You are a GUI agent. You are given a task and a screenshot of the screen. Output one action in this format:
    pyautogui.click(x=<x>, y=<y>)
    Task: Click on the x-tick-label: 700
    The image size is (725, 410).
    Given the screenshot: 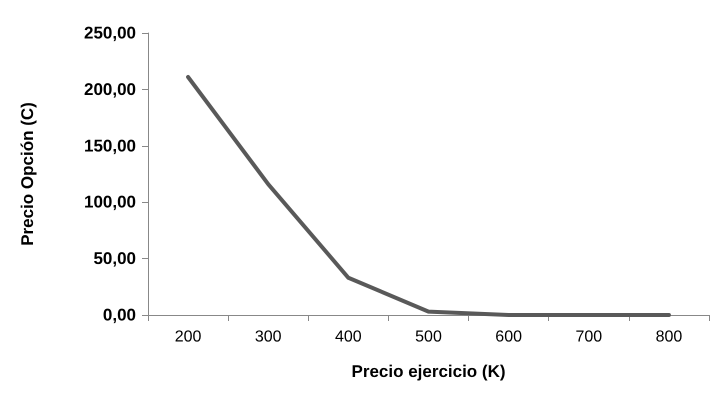 What is the action you would take?
    pyautogui.click(x=588, y=337)
    